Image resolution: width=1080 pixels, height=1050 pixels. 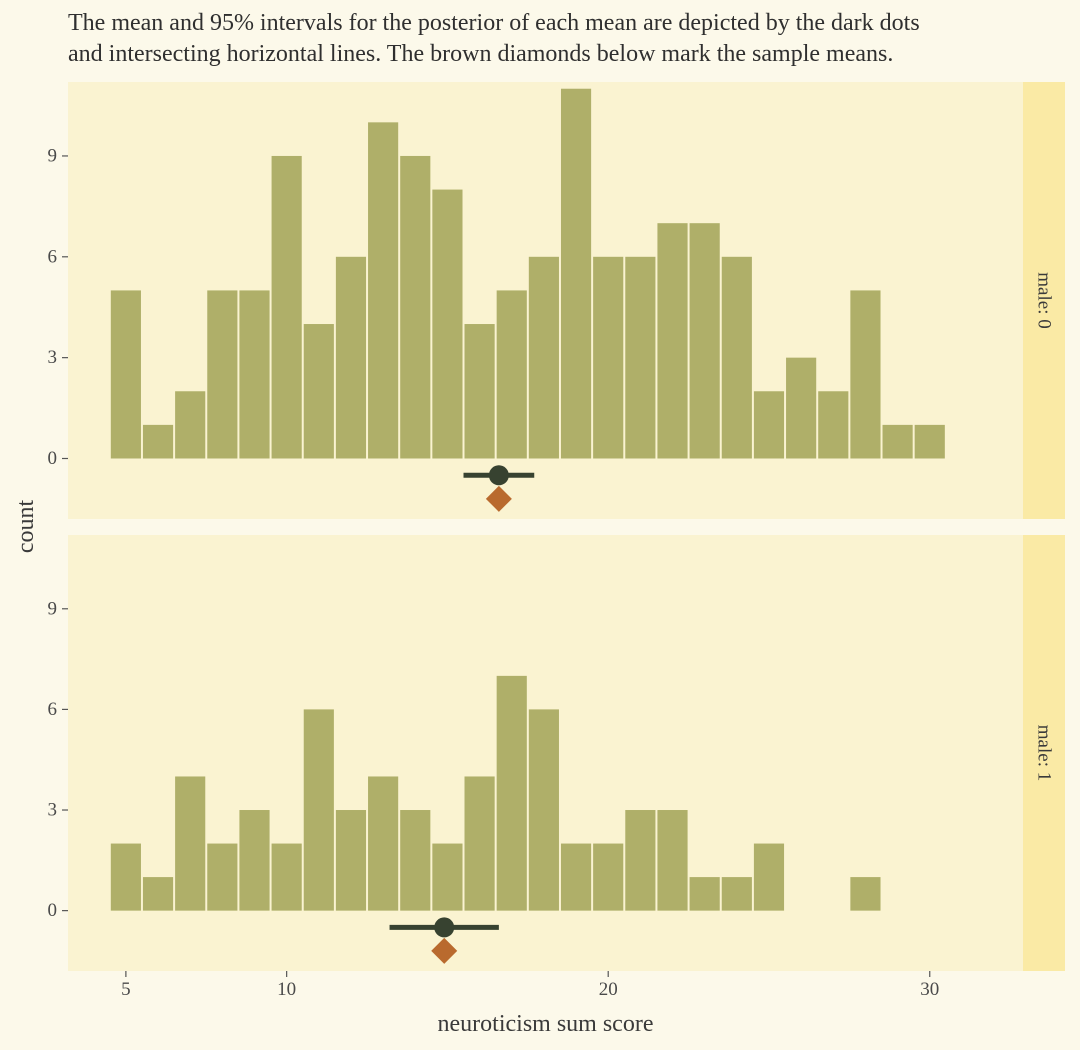 I want to click on x-tick-label: 30, so click(x=929, y=989).